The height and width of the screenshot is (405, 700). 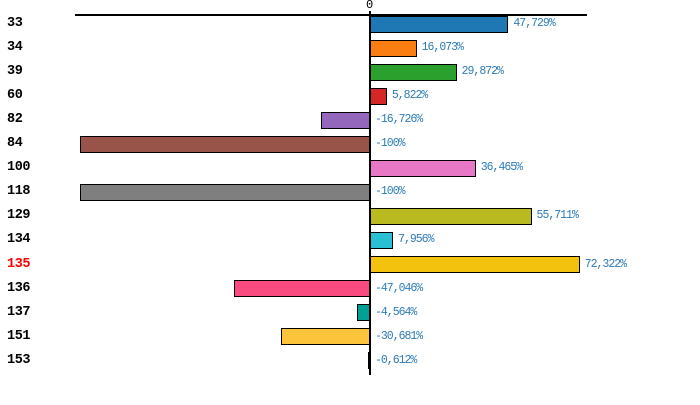 What do you see at coordinates (442, 48) in the screenshot?
I see `value-label: 16,073%` at bounding box center [442, 48].